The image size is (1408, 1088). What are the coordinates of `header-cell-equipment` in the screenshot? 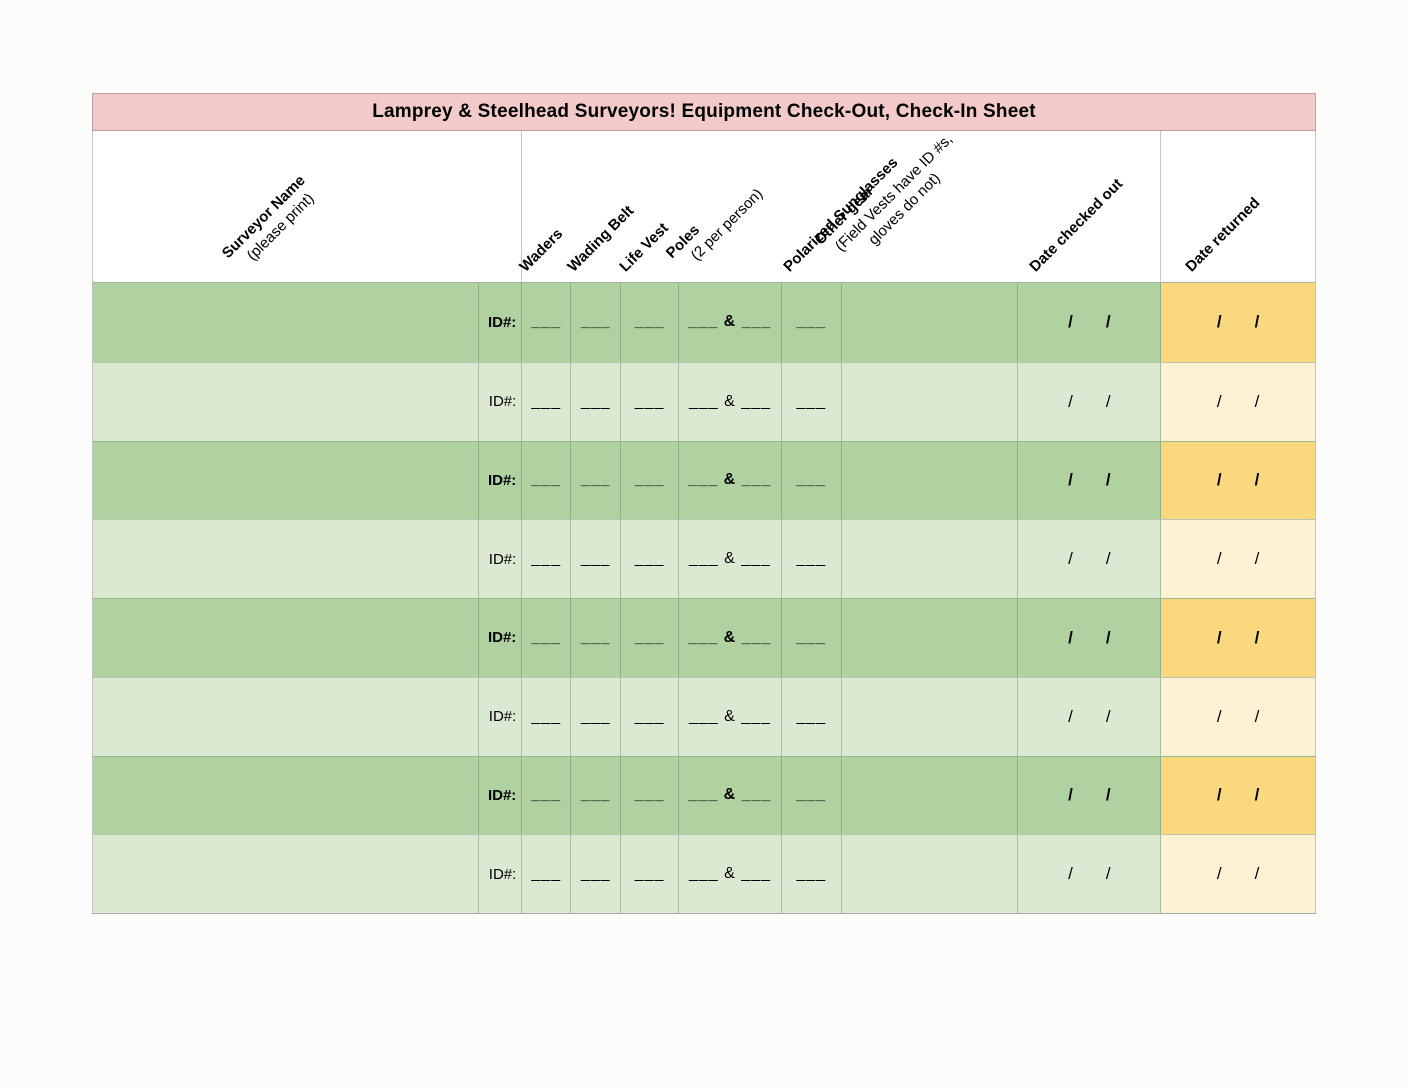 It's located at (842, 206).